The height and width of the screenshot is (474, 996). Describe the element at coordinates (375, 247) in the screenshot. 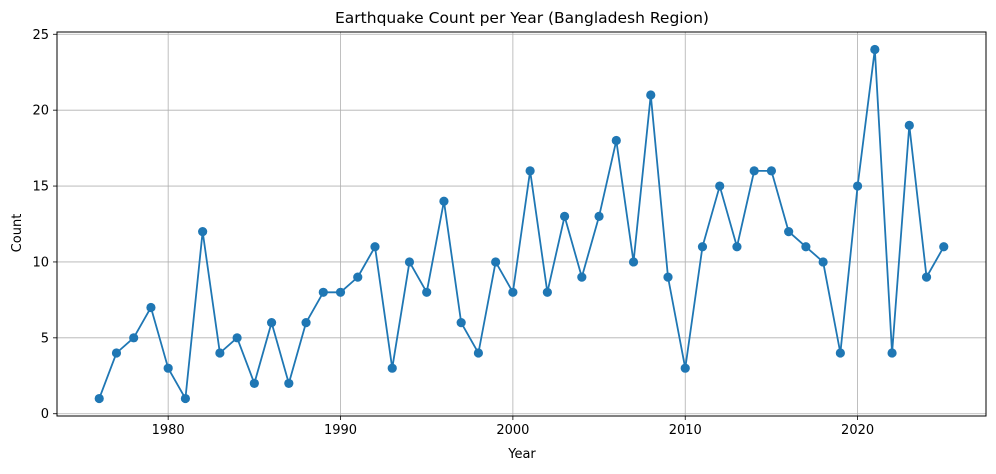

I see `data-point: 1992: 11` at that location.